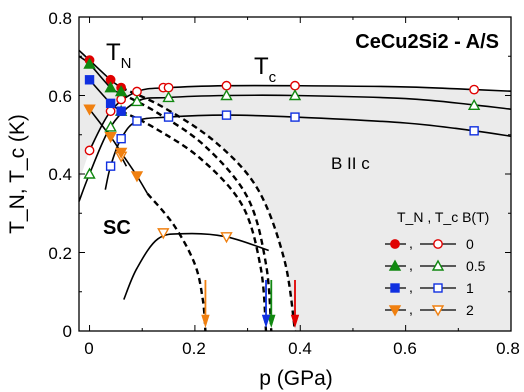 The height and width of the screenshot is (392, 524). I want to click on tn-annotation: TN, so click(119, 55).